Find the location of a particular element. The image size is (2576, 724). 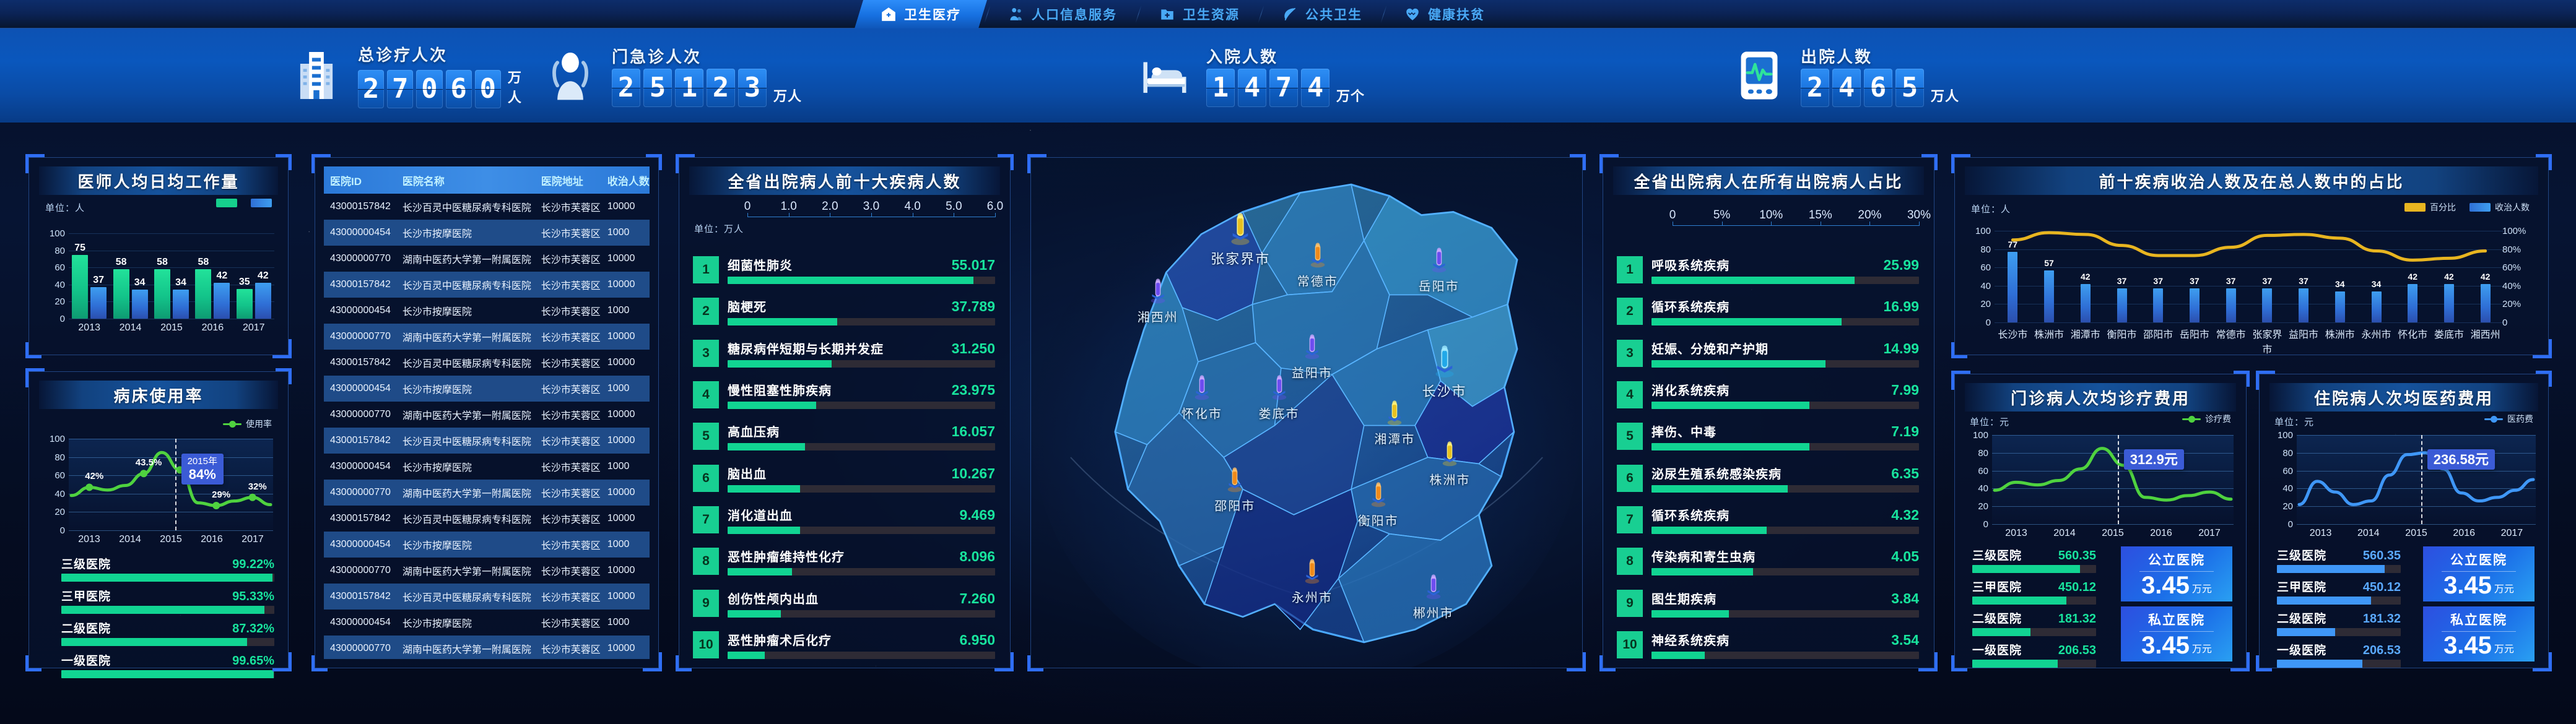

map-marker-10: 邵阳市 is located at coordinates (1234, 490).